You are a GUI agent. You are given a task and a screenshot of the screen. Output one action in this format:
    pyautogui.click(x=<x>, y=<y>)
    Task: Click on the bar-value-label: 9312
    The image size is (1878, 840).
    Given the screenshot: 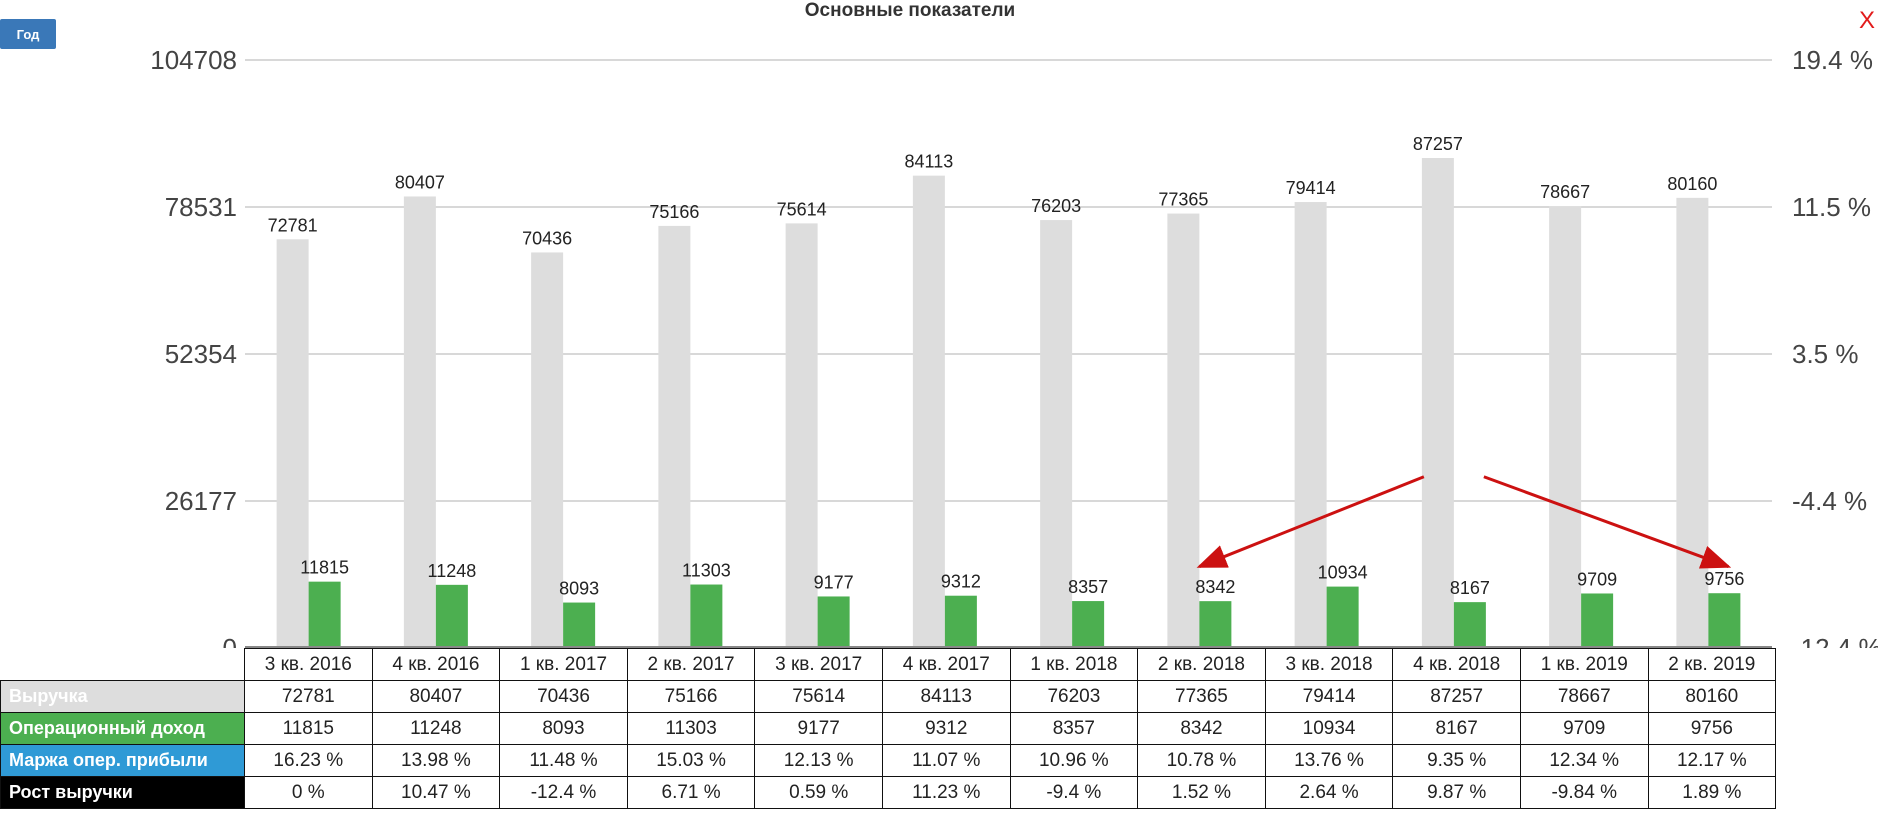 What is the action you would take?
    pyautogui.click(x=961, y=582)
    